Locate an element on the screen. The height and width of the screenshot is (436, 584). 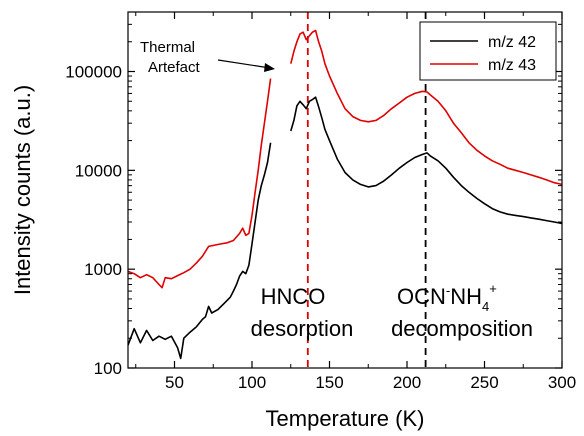
x-tick-label: 300 is located at coordinates (562, 382).